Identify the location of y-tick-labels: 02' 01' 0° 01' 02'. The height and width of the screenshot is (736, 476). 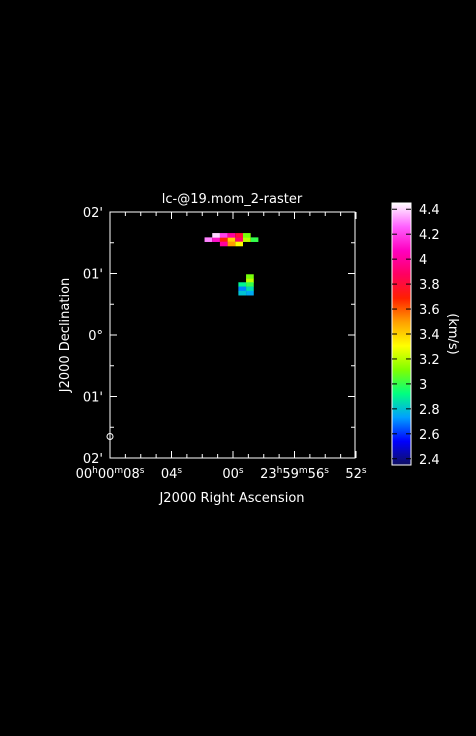
(93, 336).